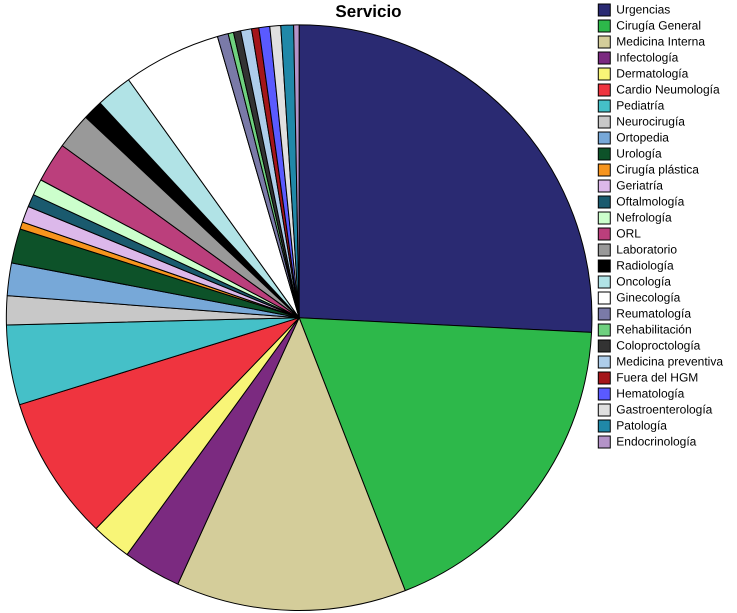  I want to click on legend-label: Hematología, so click(650, 393).